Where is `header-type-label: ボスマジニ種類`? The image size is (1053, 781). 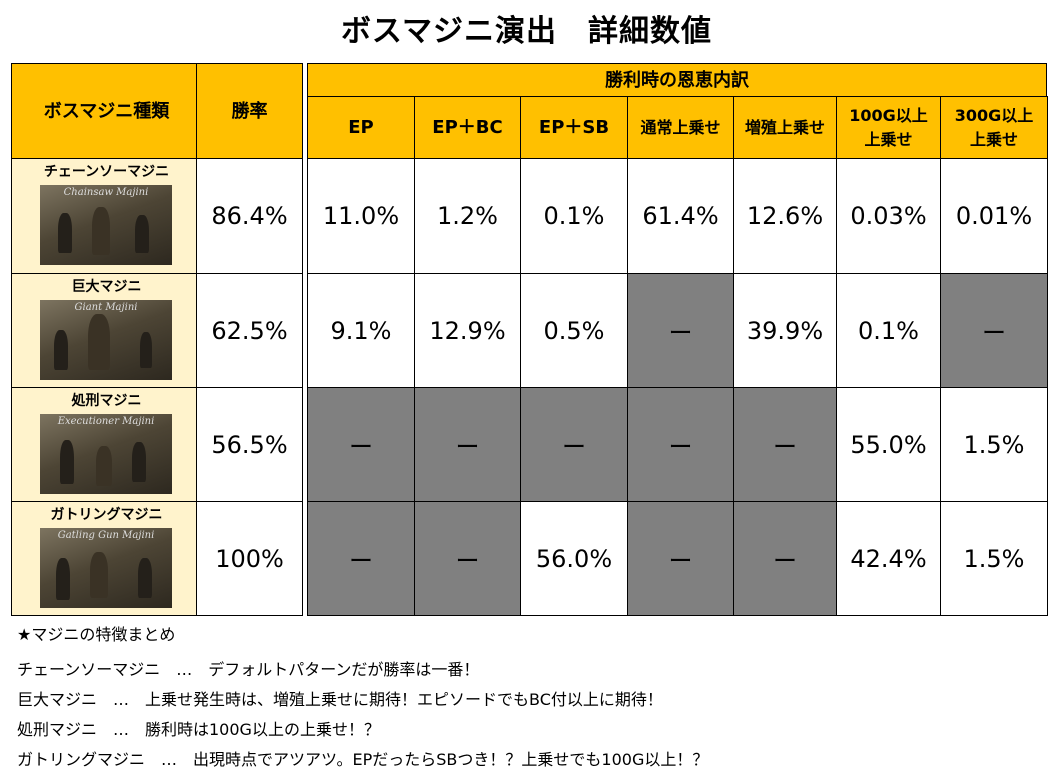
header-type-label: ボスマジニ種類 is located at coordinates (106, 111).